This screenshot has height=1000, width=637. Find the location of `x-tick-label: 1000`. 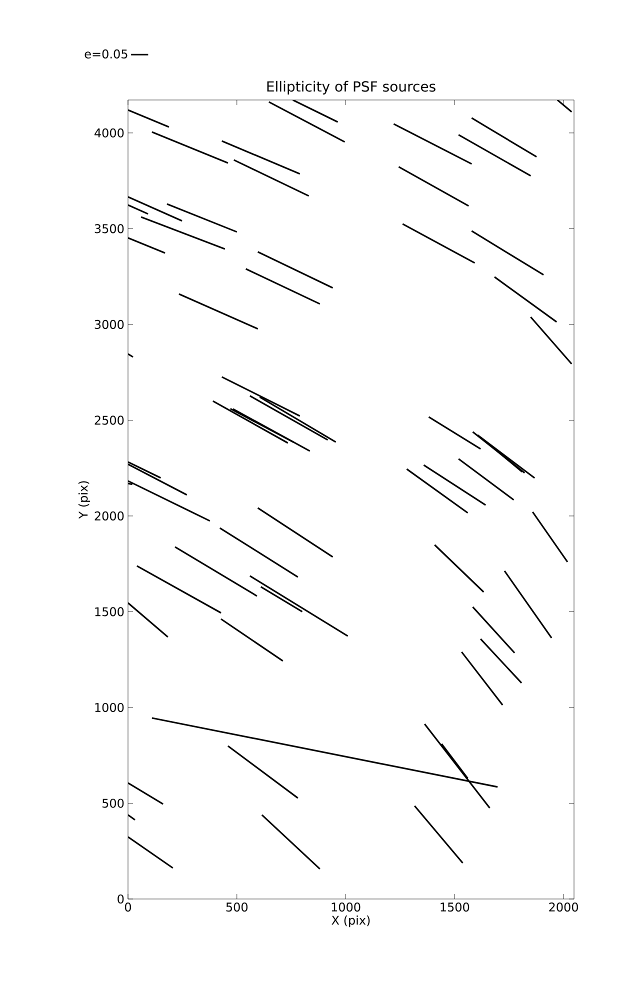

x-tick-label: 1000 is located at coordinates (346, 907).